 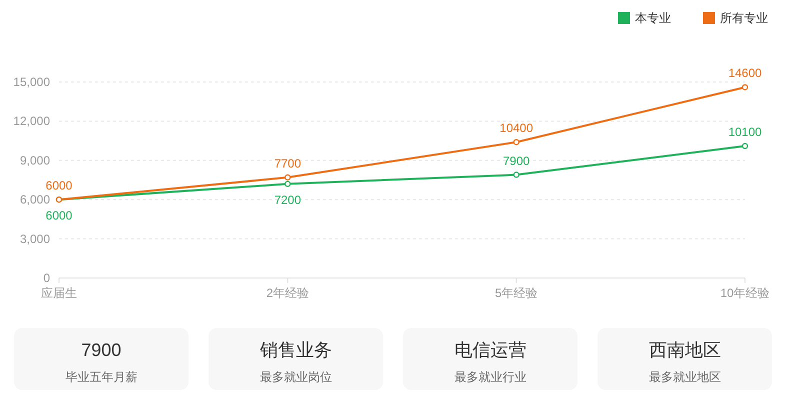 What do you see at coordinates (101, 350) in the screenshot?
I see `text: 7900` at bounding box center [101, 350].